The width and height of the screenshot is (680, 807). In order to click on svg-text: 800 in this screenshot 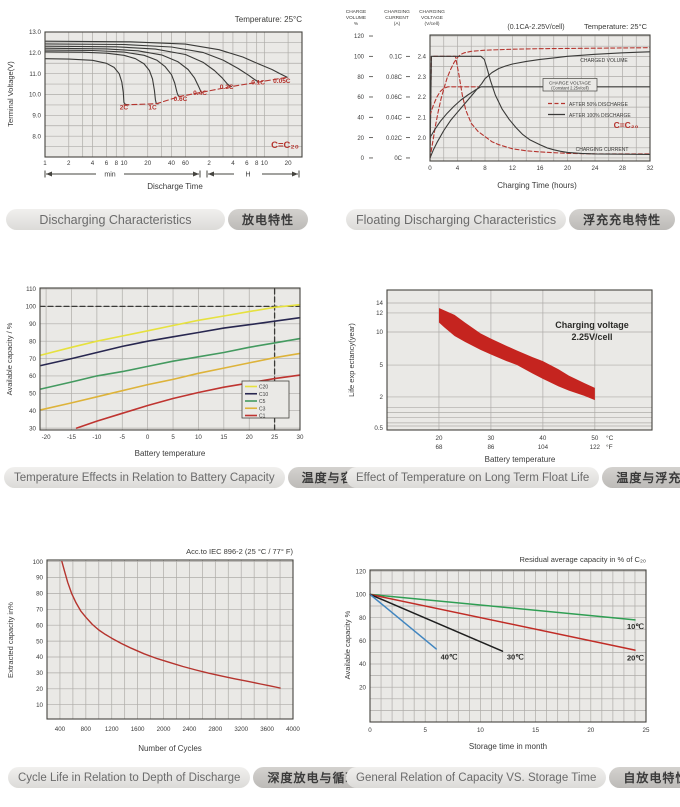, I will do `click(86, 729)`.